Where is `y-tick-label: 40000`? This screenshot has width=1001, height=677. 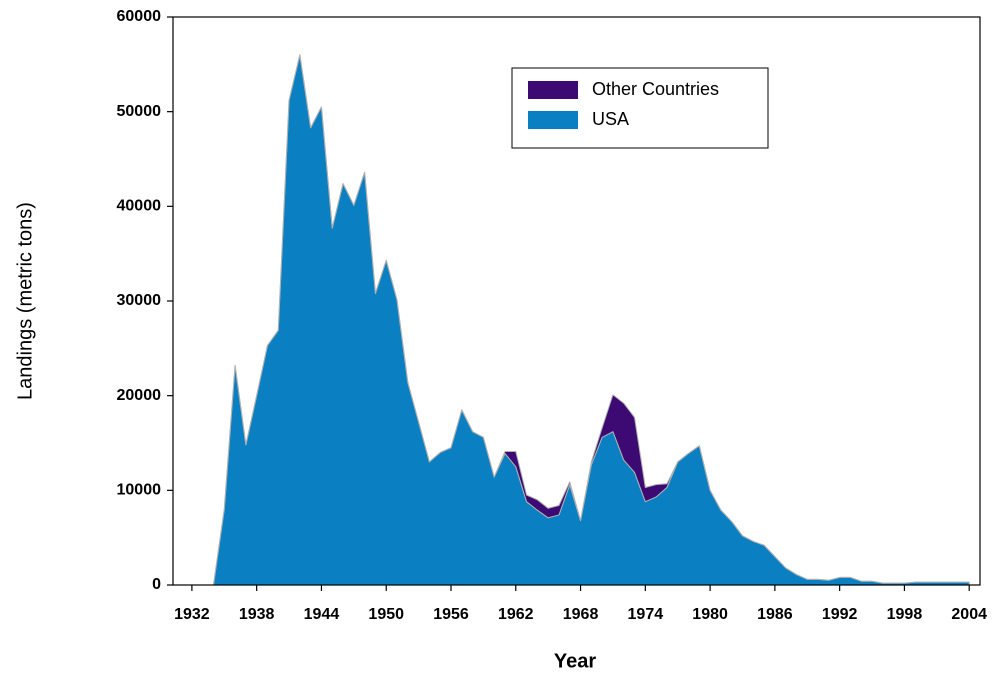
y-tick-label: 40000 is located at coordinates (139, 206).